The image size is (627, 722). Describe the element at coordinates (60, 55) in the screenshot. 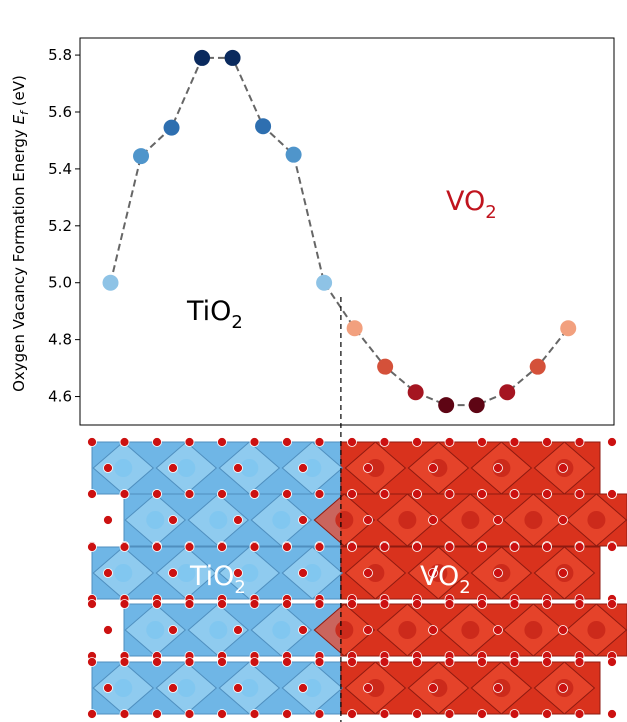

I see `y-tick-label: 5.8` at that location.